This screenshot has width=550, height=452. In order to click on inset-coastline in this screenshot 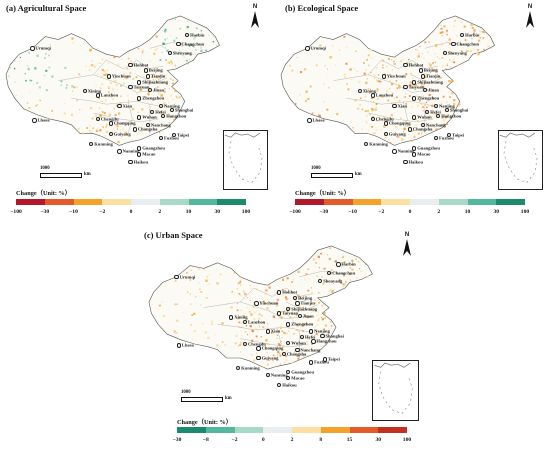, I will do `click(392, 365)`.